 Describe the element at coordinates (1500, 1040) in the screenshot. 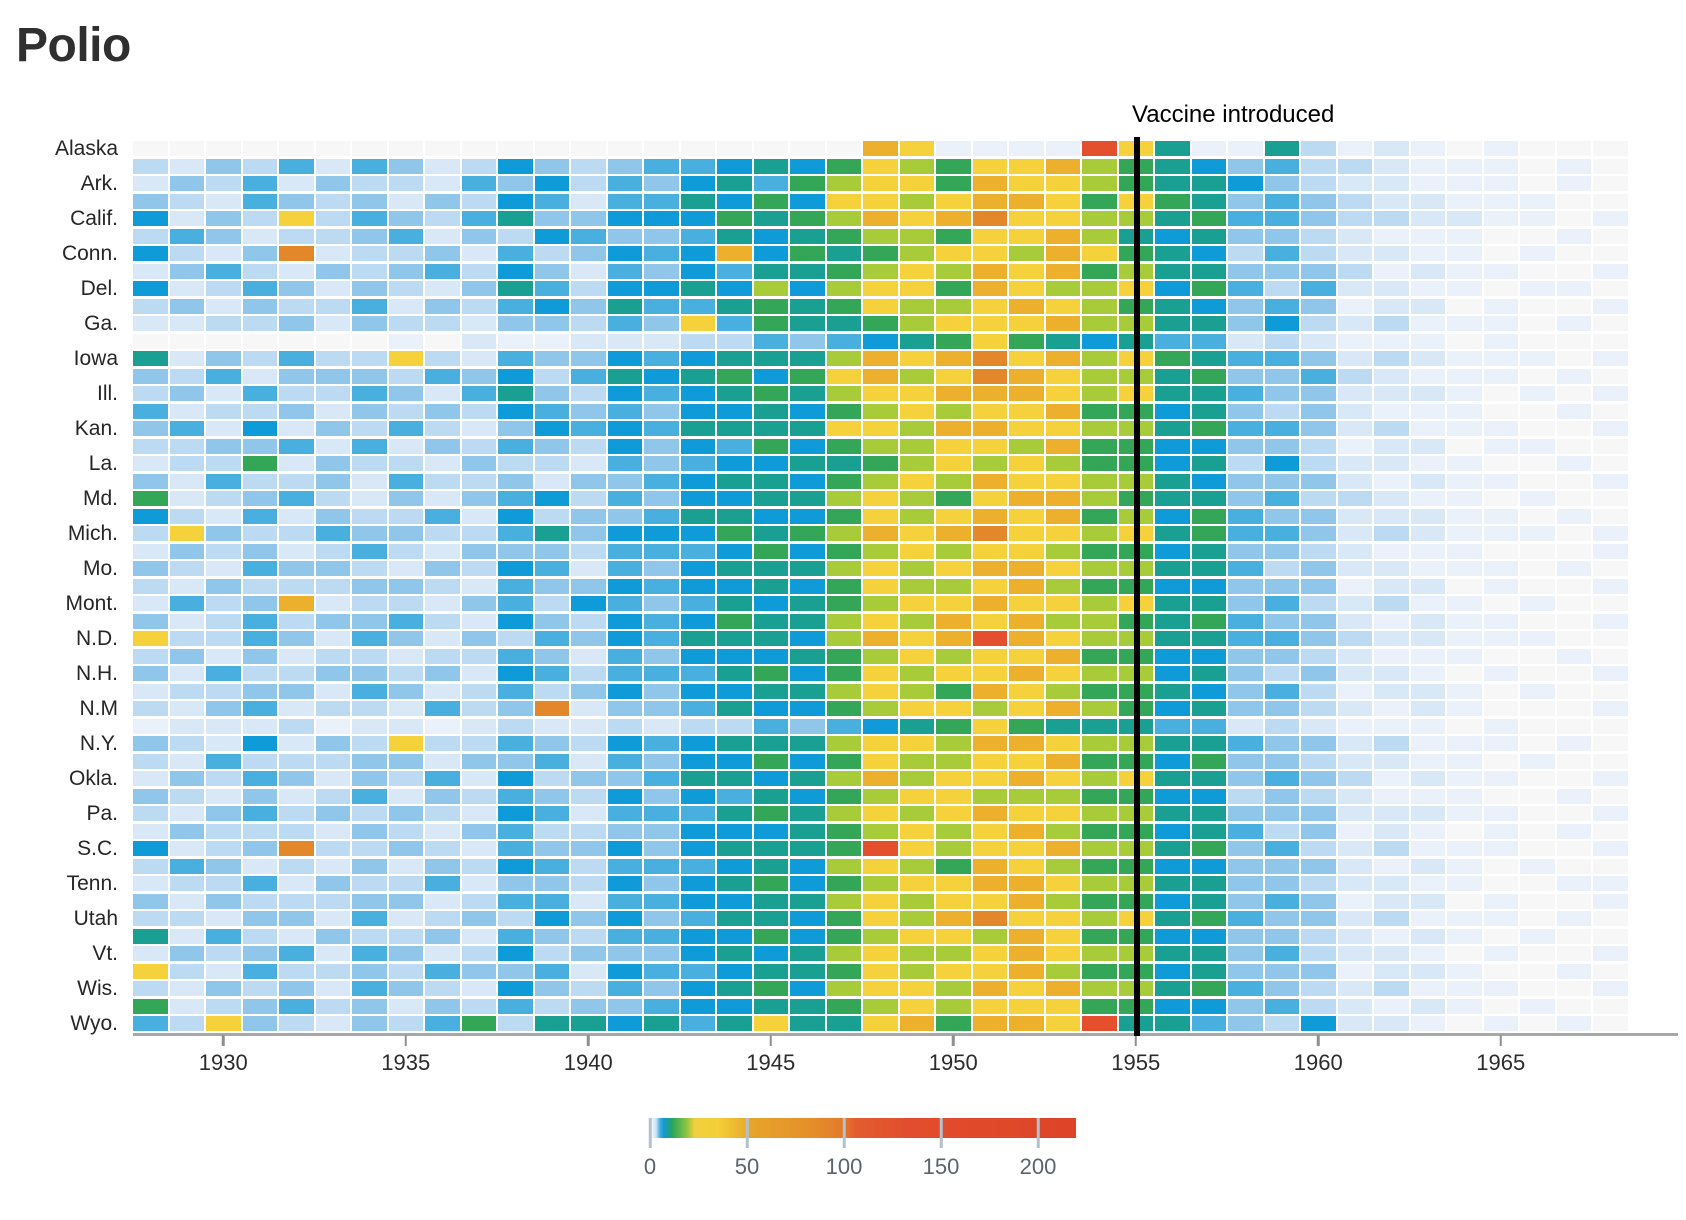

I see `x-tick` at that location.